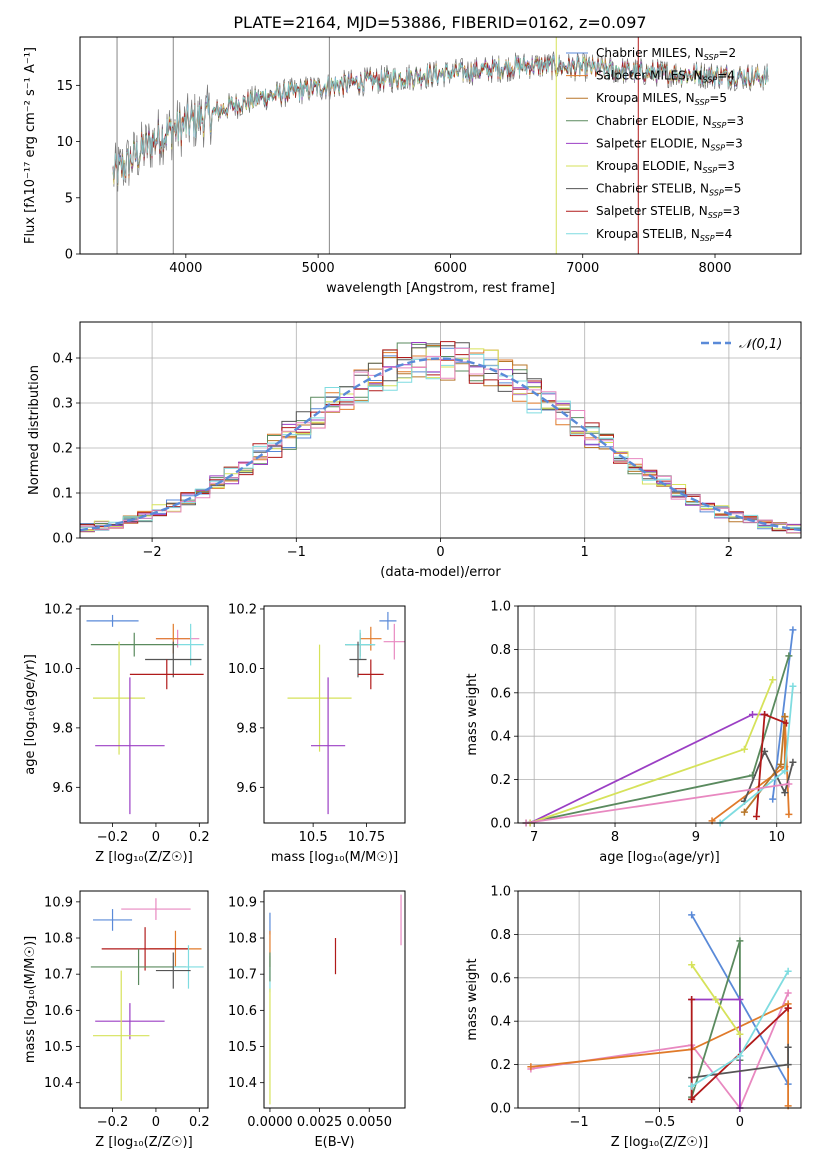 This screenshot has height=1170, width=819. Describe the element at coordinates (500, 693) in the screenshot. I see `y-tick-label: 0.6` at that location.